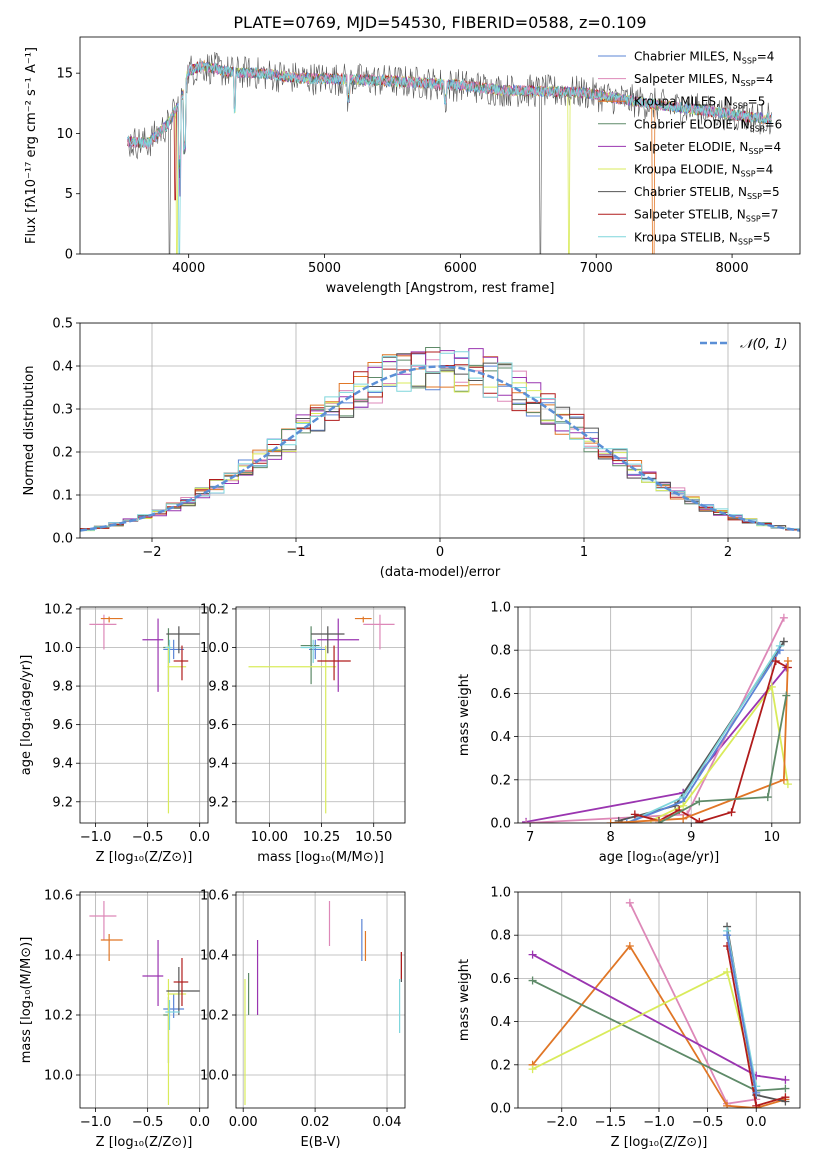  I want to click on x-tick-label: 0.02, so click(315, 1122).